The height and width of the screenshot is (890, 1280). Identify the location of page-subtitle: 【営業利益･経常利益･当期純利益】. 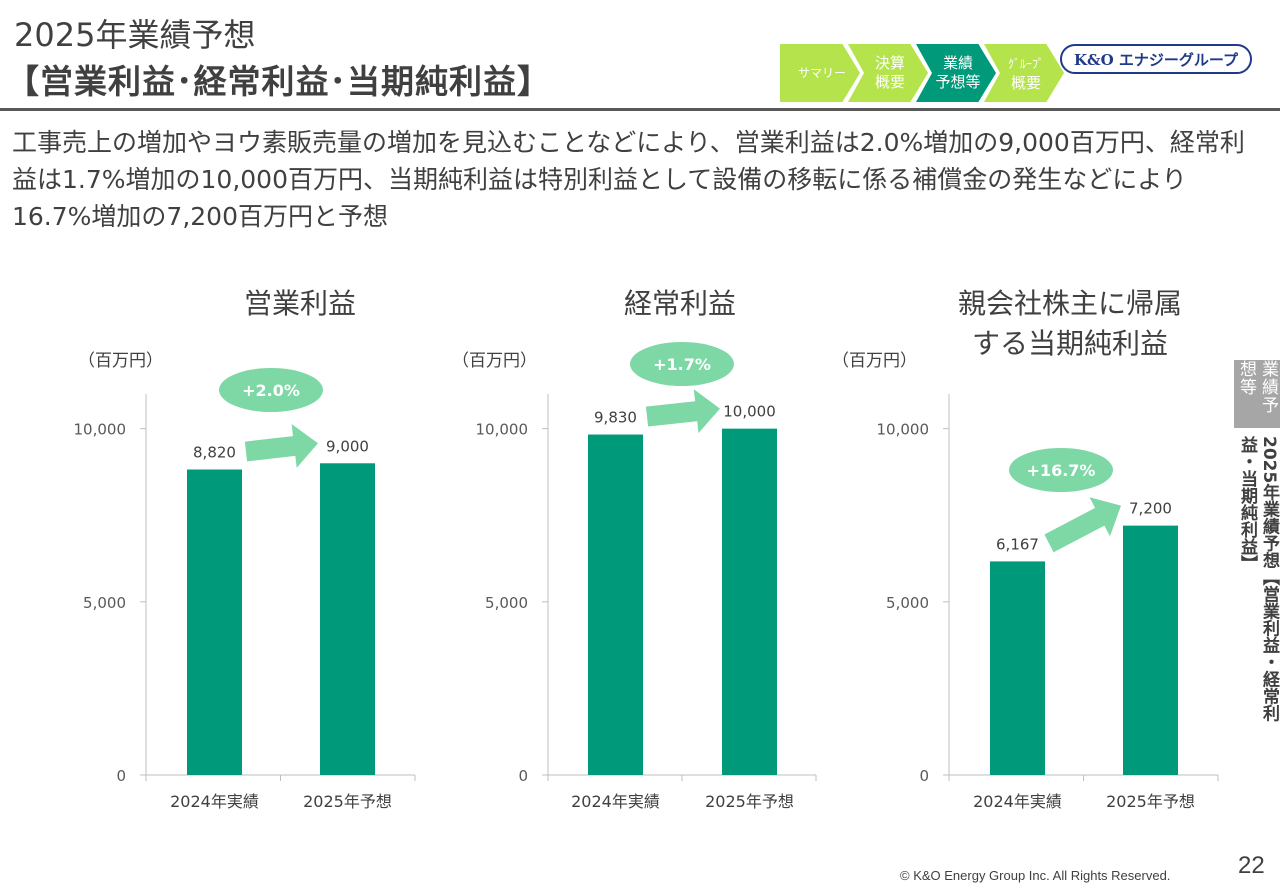
(278, 81).